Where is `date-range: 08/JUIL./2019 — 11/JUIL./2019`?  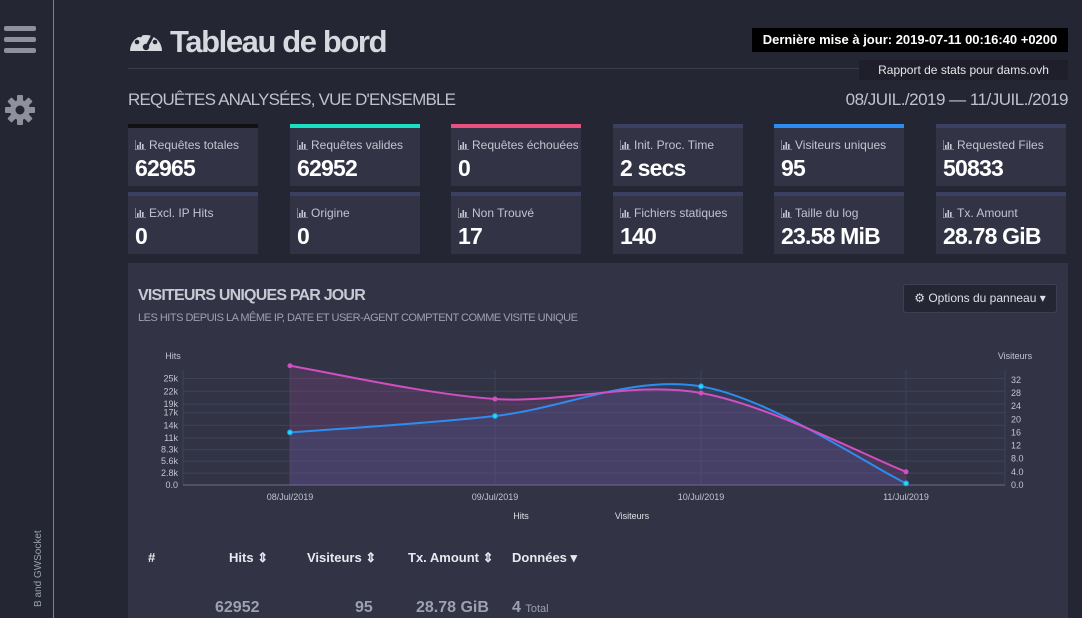
date-range: 08/JUIL./2019 — 11/JUIL./2019 is located at coordinates (957, 99).